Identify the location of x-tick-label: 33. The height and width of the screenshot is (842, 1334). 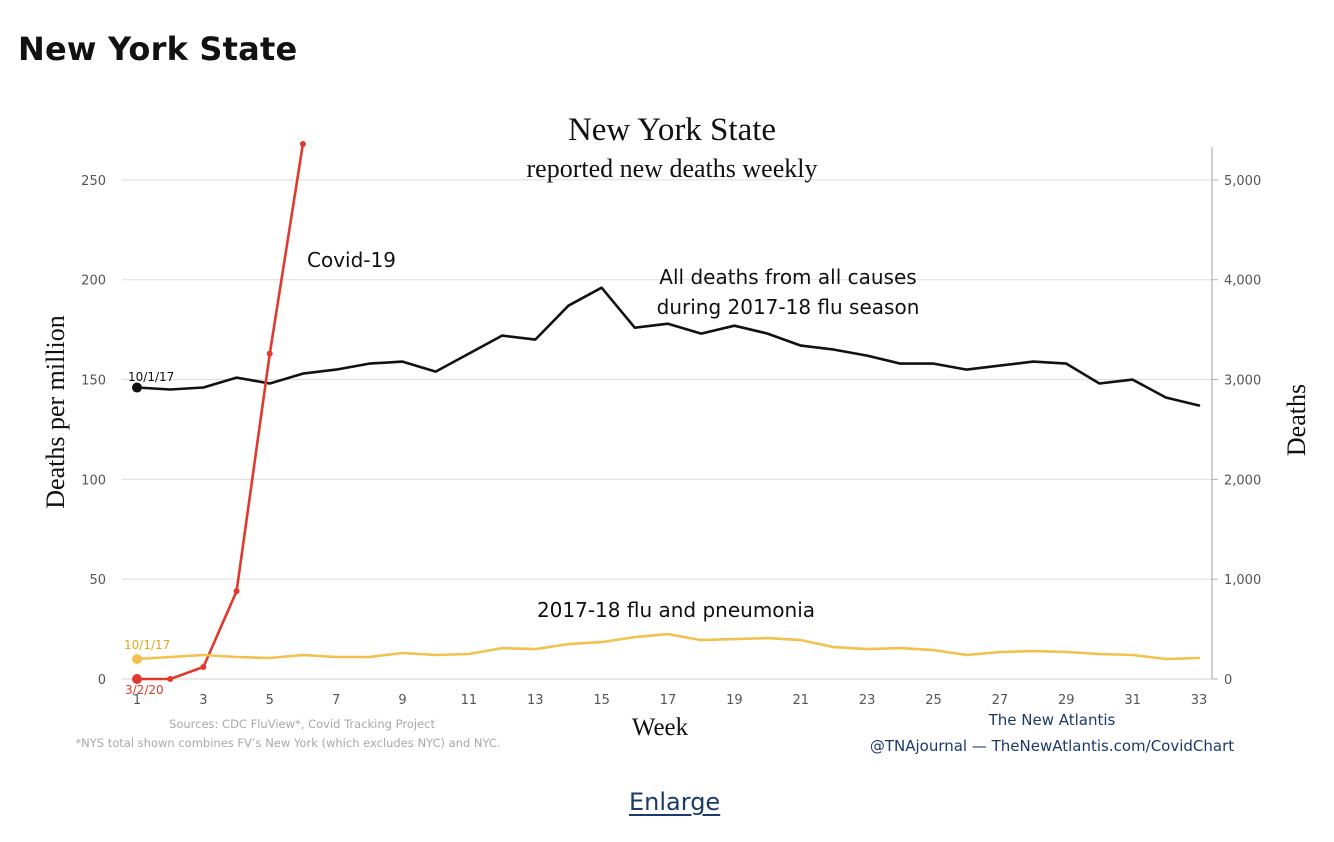
(1199, 700).